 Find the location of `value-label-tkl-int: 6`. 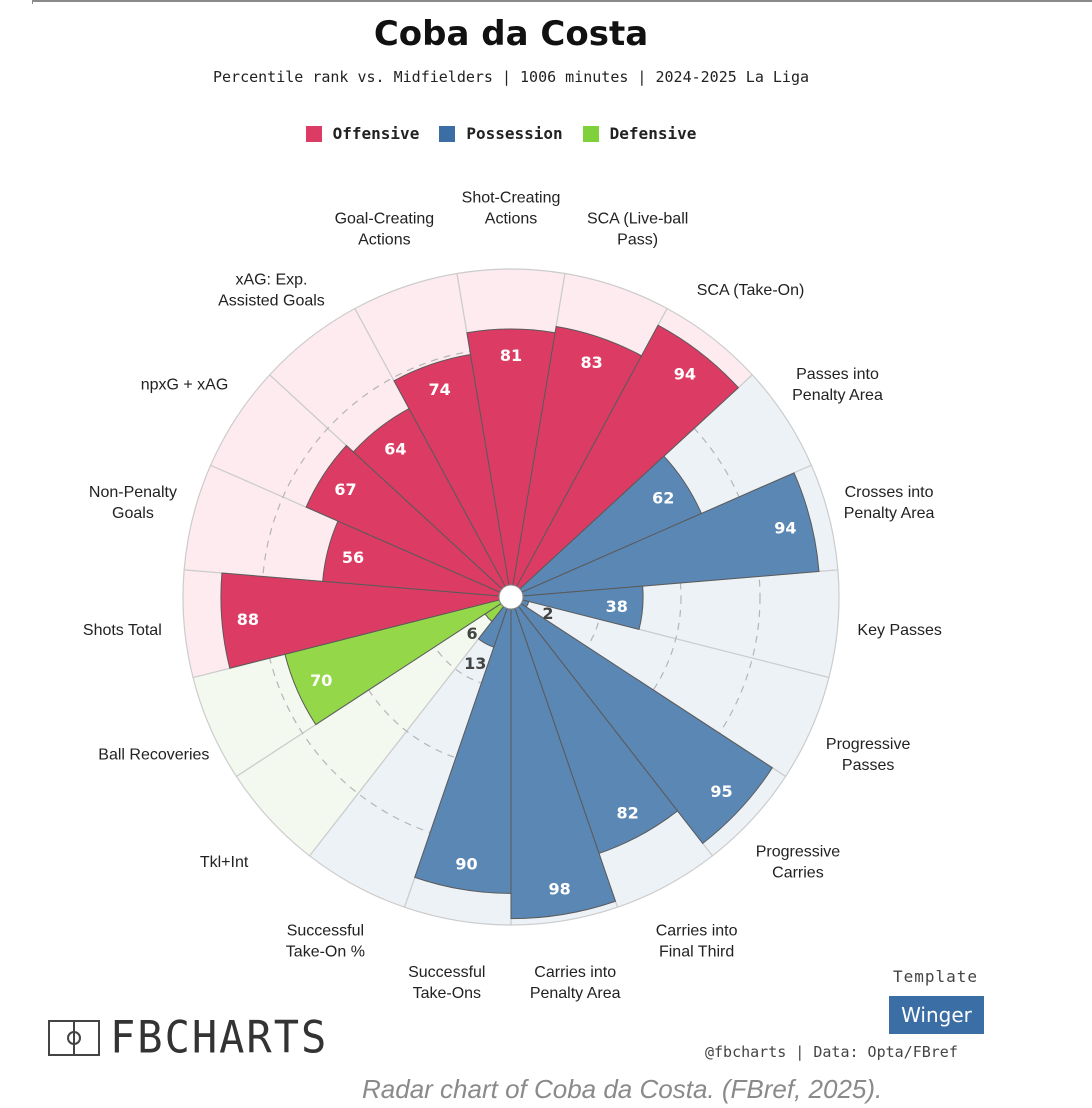

value-label-tkl-int: 6 is located at coordinates (471, 633).